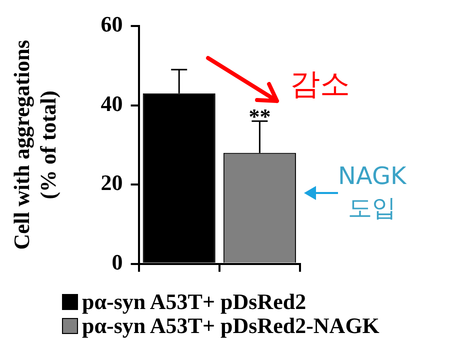 Image resolution: width=474 pixels, height=353 pixels. Describe the element at coordinates (259, 116) in the screenshot. I see `annotation: **` at that location.